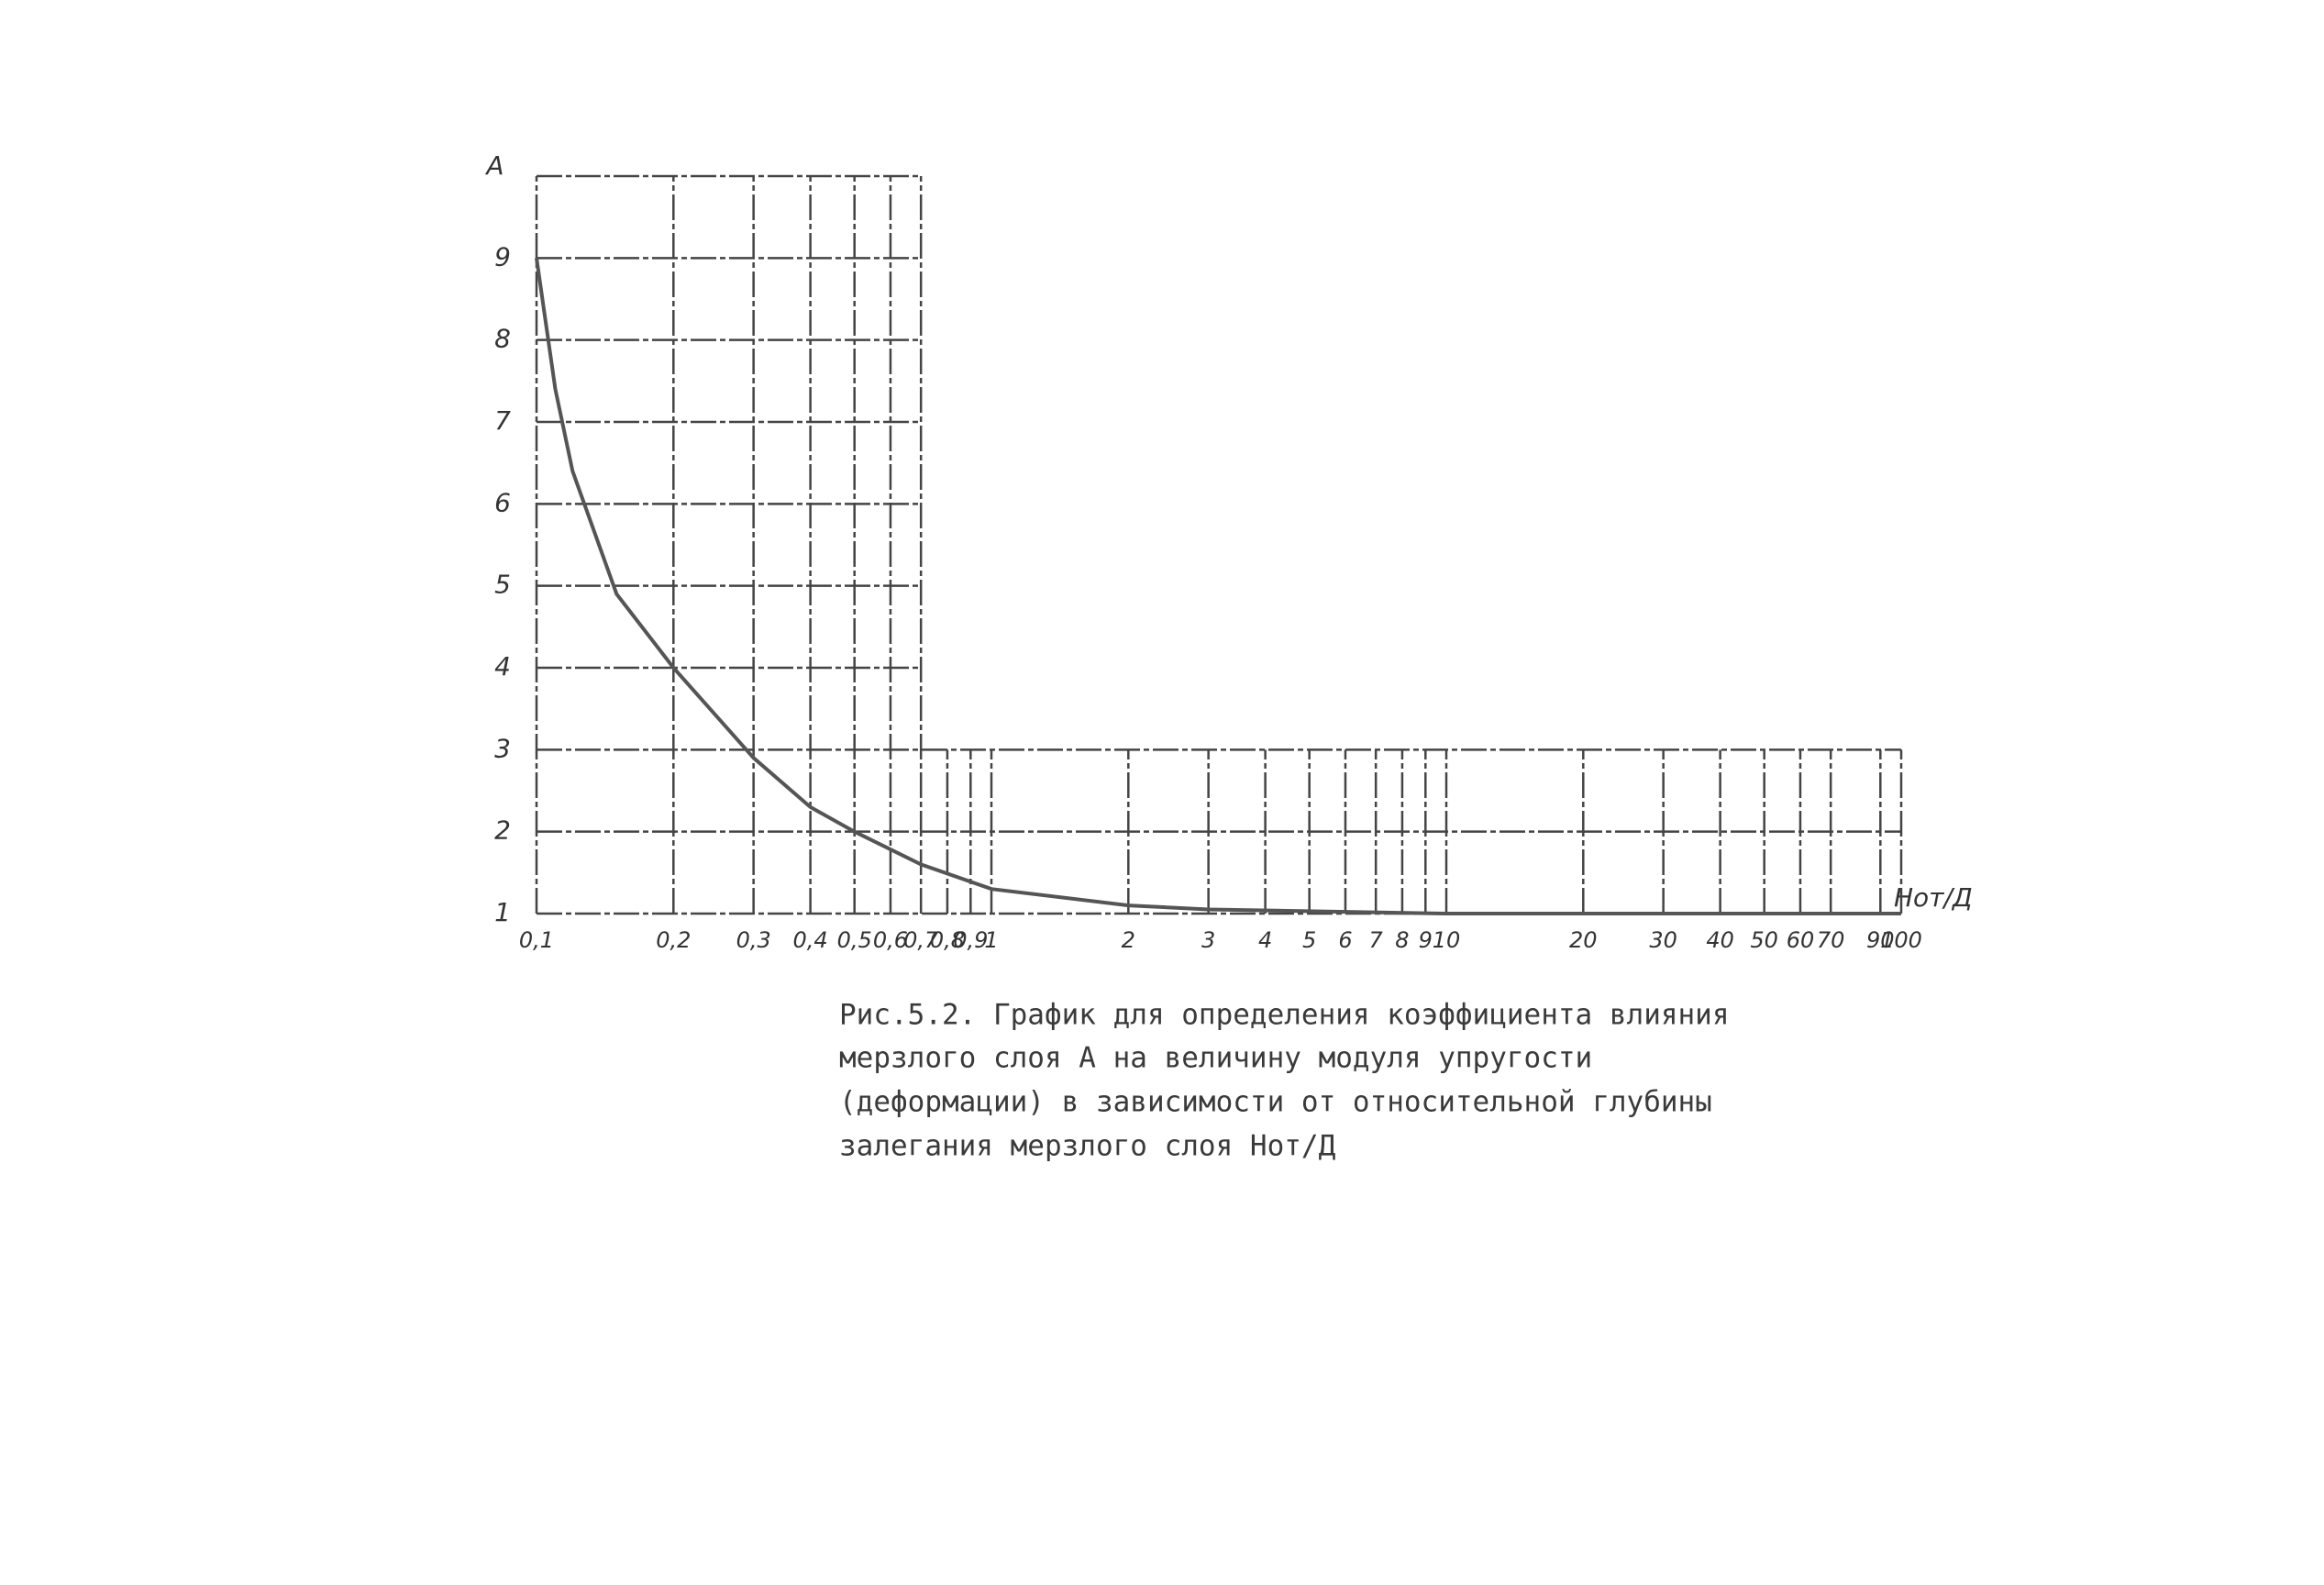  Describe the element at coordinates (1933, 897) in the screenshot. I see `x-axis-label: Hот/Д` at that location.